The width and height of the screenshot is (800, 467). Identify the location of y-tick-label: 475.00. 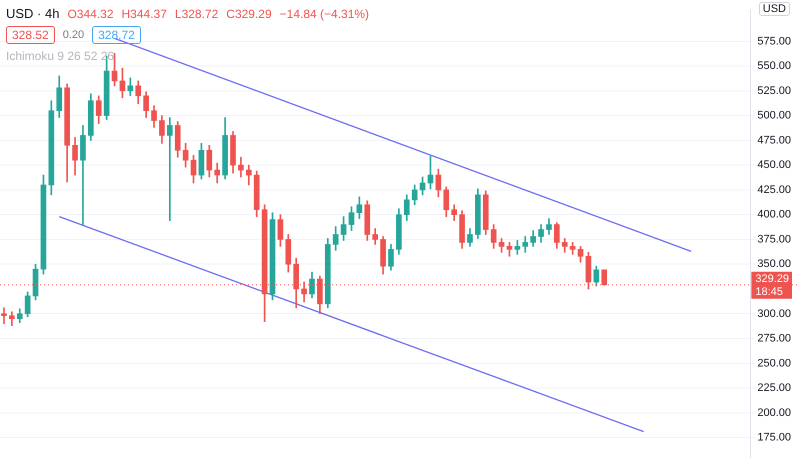
(774, 140).